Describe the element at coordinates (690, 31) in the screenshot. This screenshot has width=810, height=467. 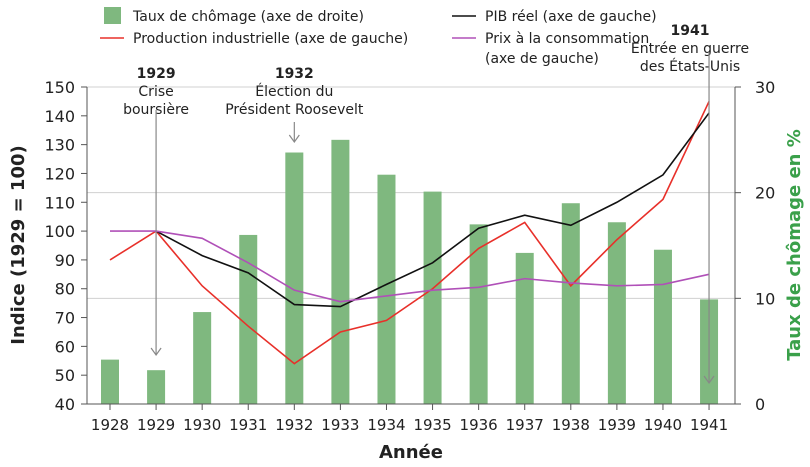
I see `annotation-year: 1941` at that location.